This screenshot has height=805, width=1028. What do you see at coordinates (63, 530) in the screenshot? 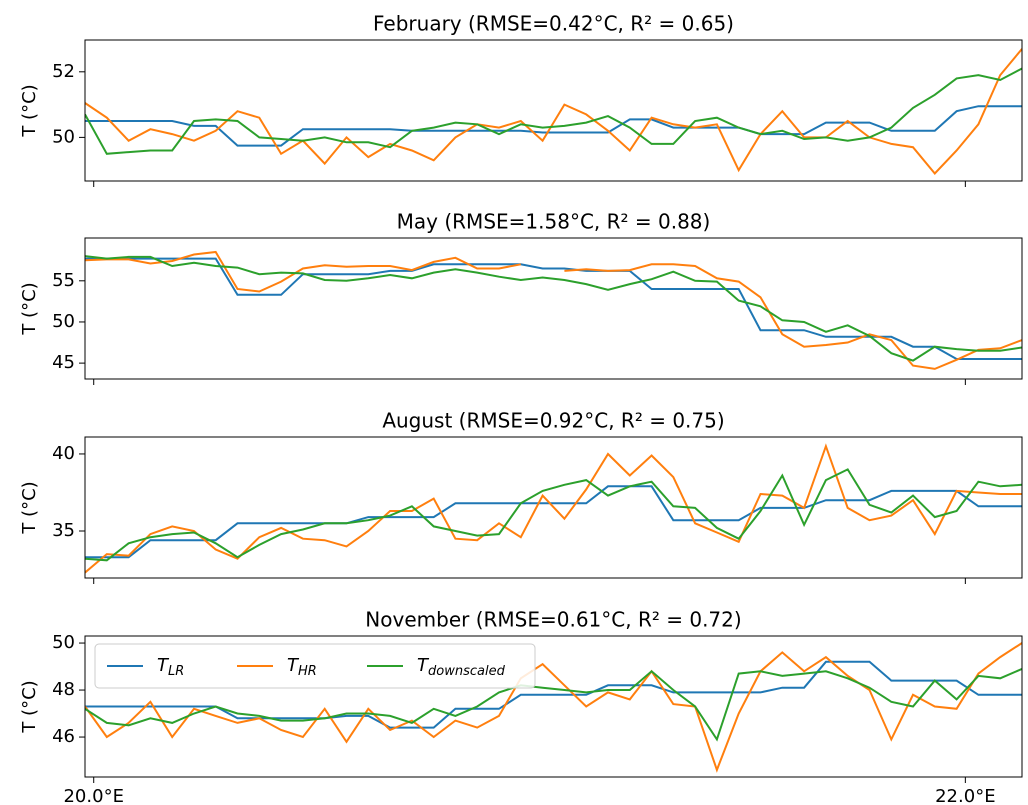
I see `y-tick-label: 35` at bounding box center [63, 530].